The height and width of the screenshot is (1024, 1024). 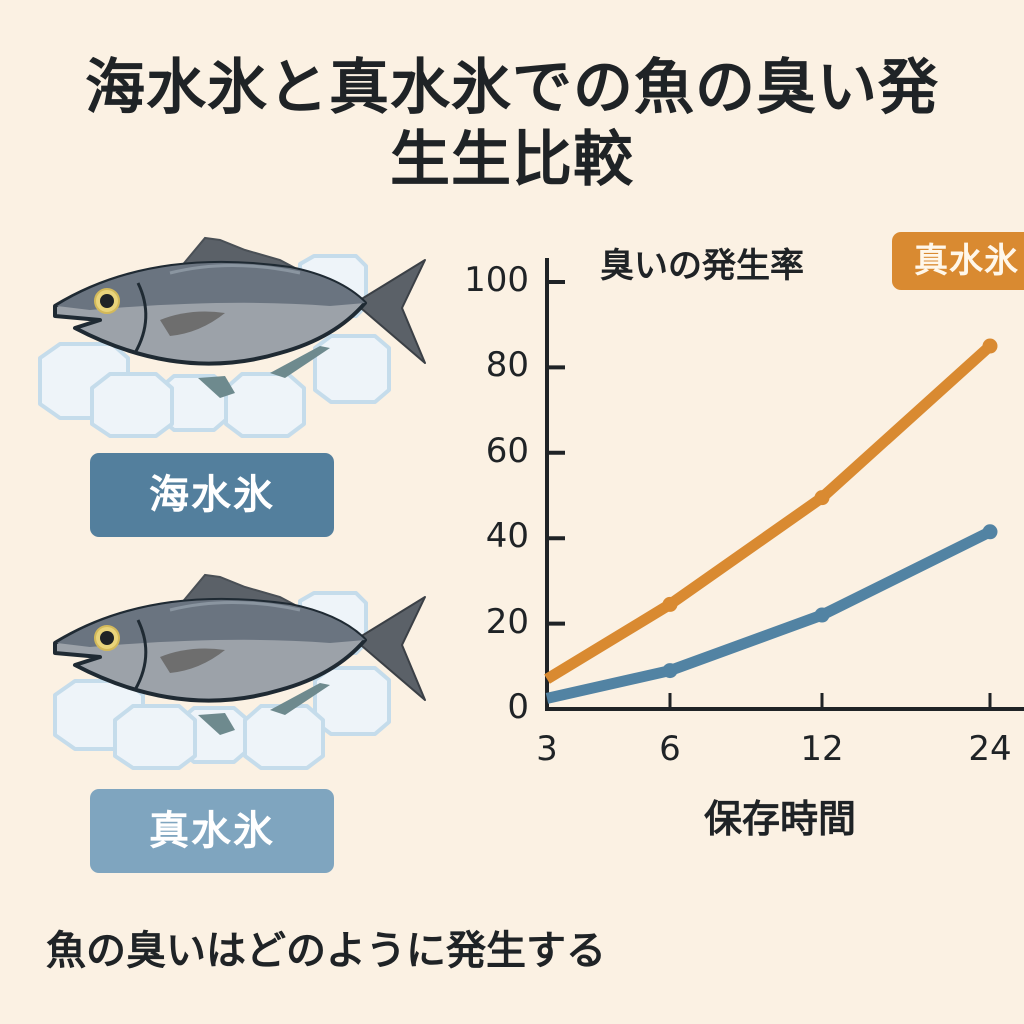 What do you see at coordinates (212, 495) in the screenshot?
I see `sea-ice-label: 海水氷` at bounding box center [212, 495].